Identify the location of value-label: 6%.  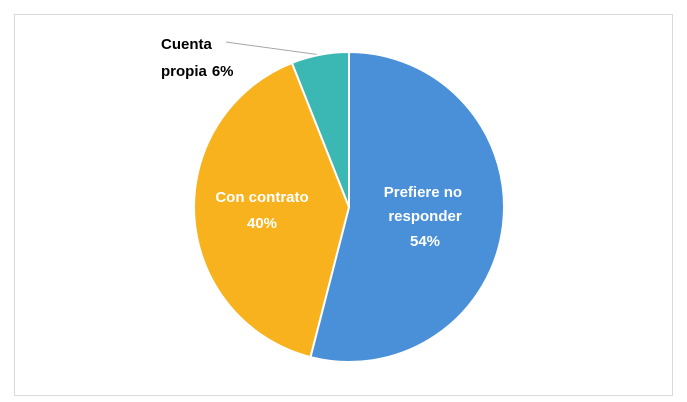
(223, 71).